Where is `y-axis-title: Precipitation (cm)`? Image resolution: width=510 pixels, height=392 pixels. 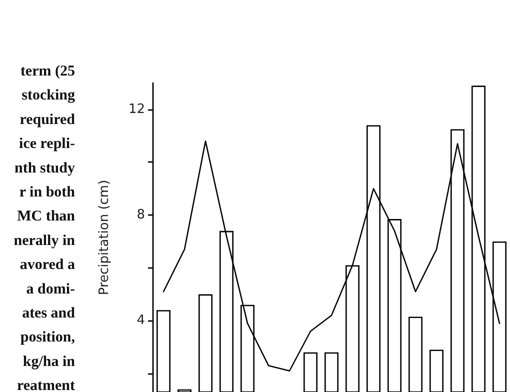
y-axis-title: Precipitation (cm) is located at coordinates (104, 238).